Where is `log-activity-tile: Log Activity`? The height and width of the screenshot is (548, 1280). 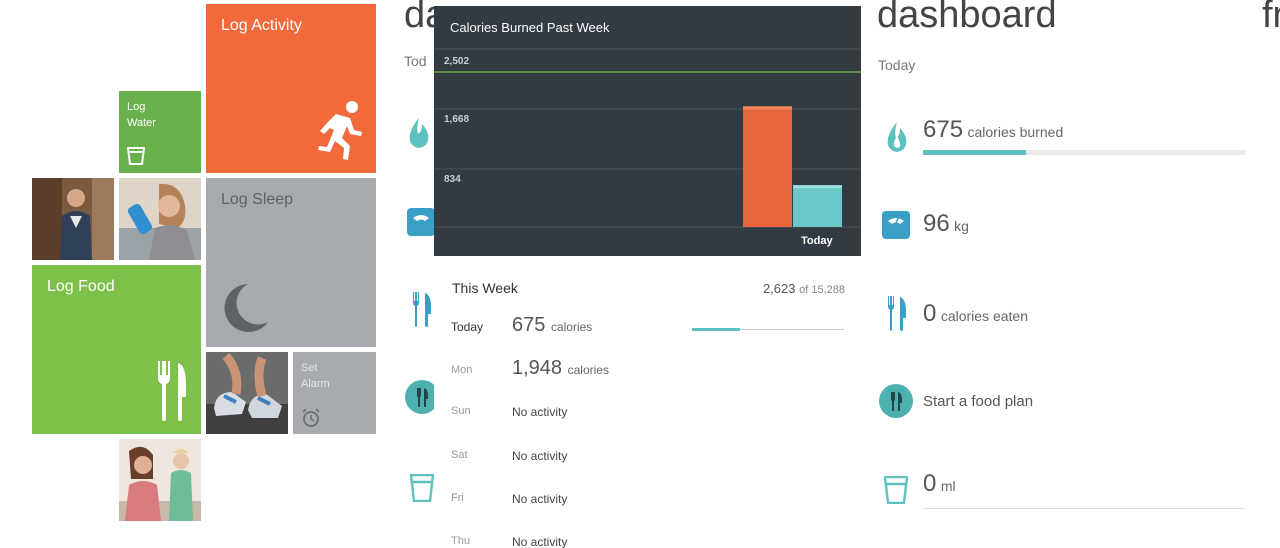
log-activity-tile: Log Activity is located at coordinates (291, 88).